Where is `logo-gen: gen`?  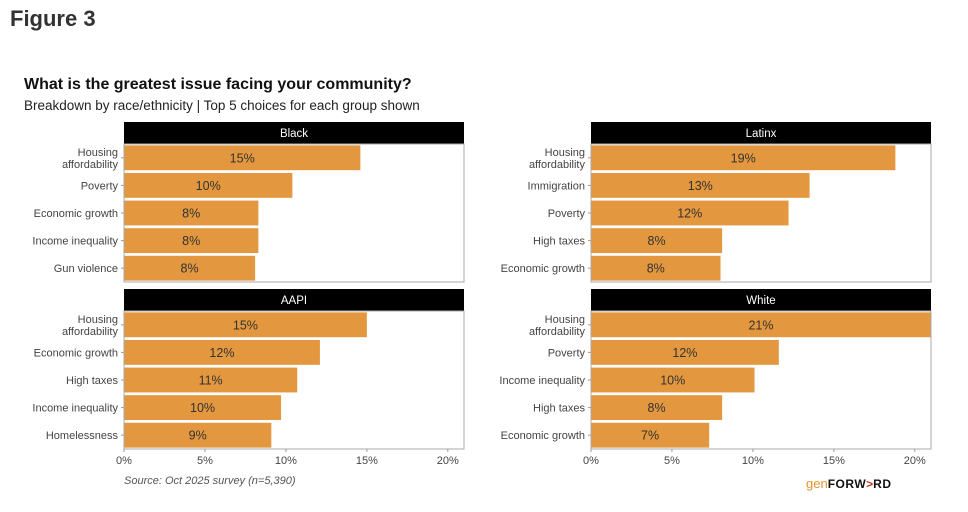
logo-gen: gen is located at coordinates (817, 483).